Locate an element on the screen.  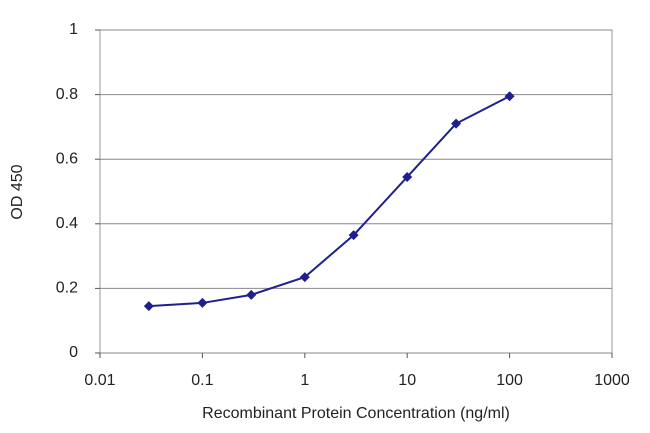
x-tick-label: 1 is located at coordinates (304, 380).